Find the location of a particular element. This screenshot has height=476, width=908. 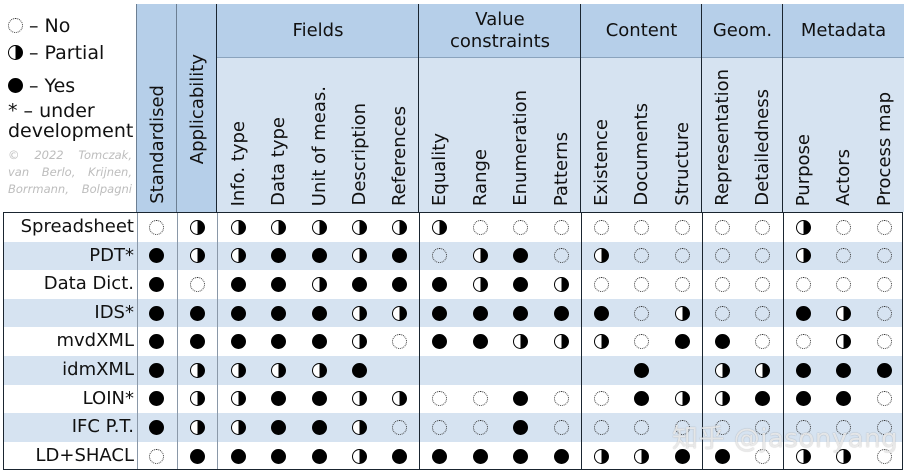

header-column-label: Actors is located at coordinates (843, 177).